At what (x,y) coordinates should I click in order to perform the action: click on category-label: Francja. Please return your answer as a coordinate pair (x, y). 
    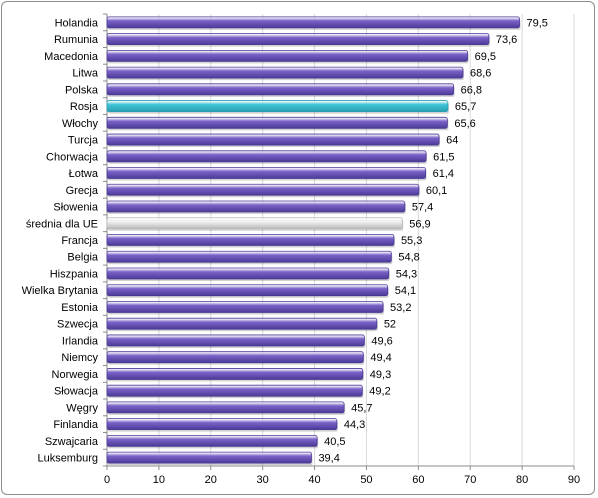
    Looking at the image, I should click on (80, 241).